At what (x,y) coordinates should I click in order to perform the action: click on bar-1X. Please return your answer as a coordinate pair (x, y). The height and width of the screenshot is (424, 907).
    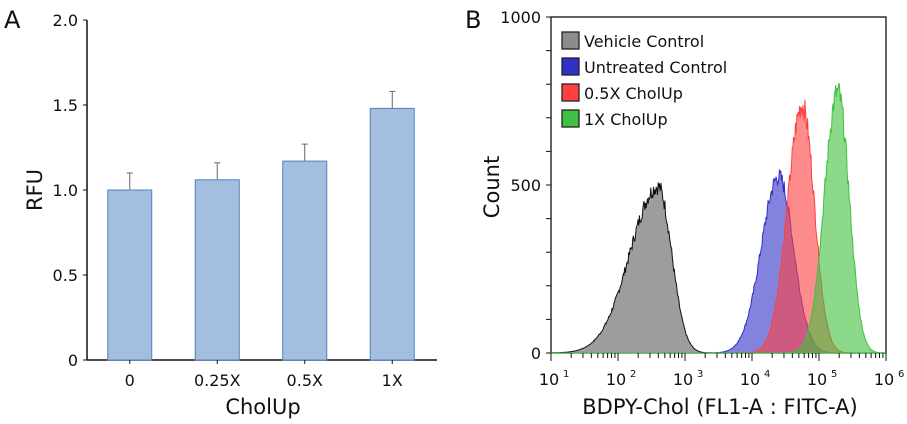
    Looking at the image, I should click on (392, 234).